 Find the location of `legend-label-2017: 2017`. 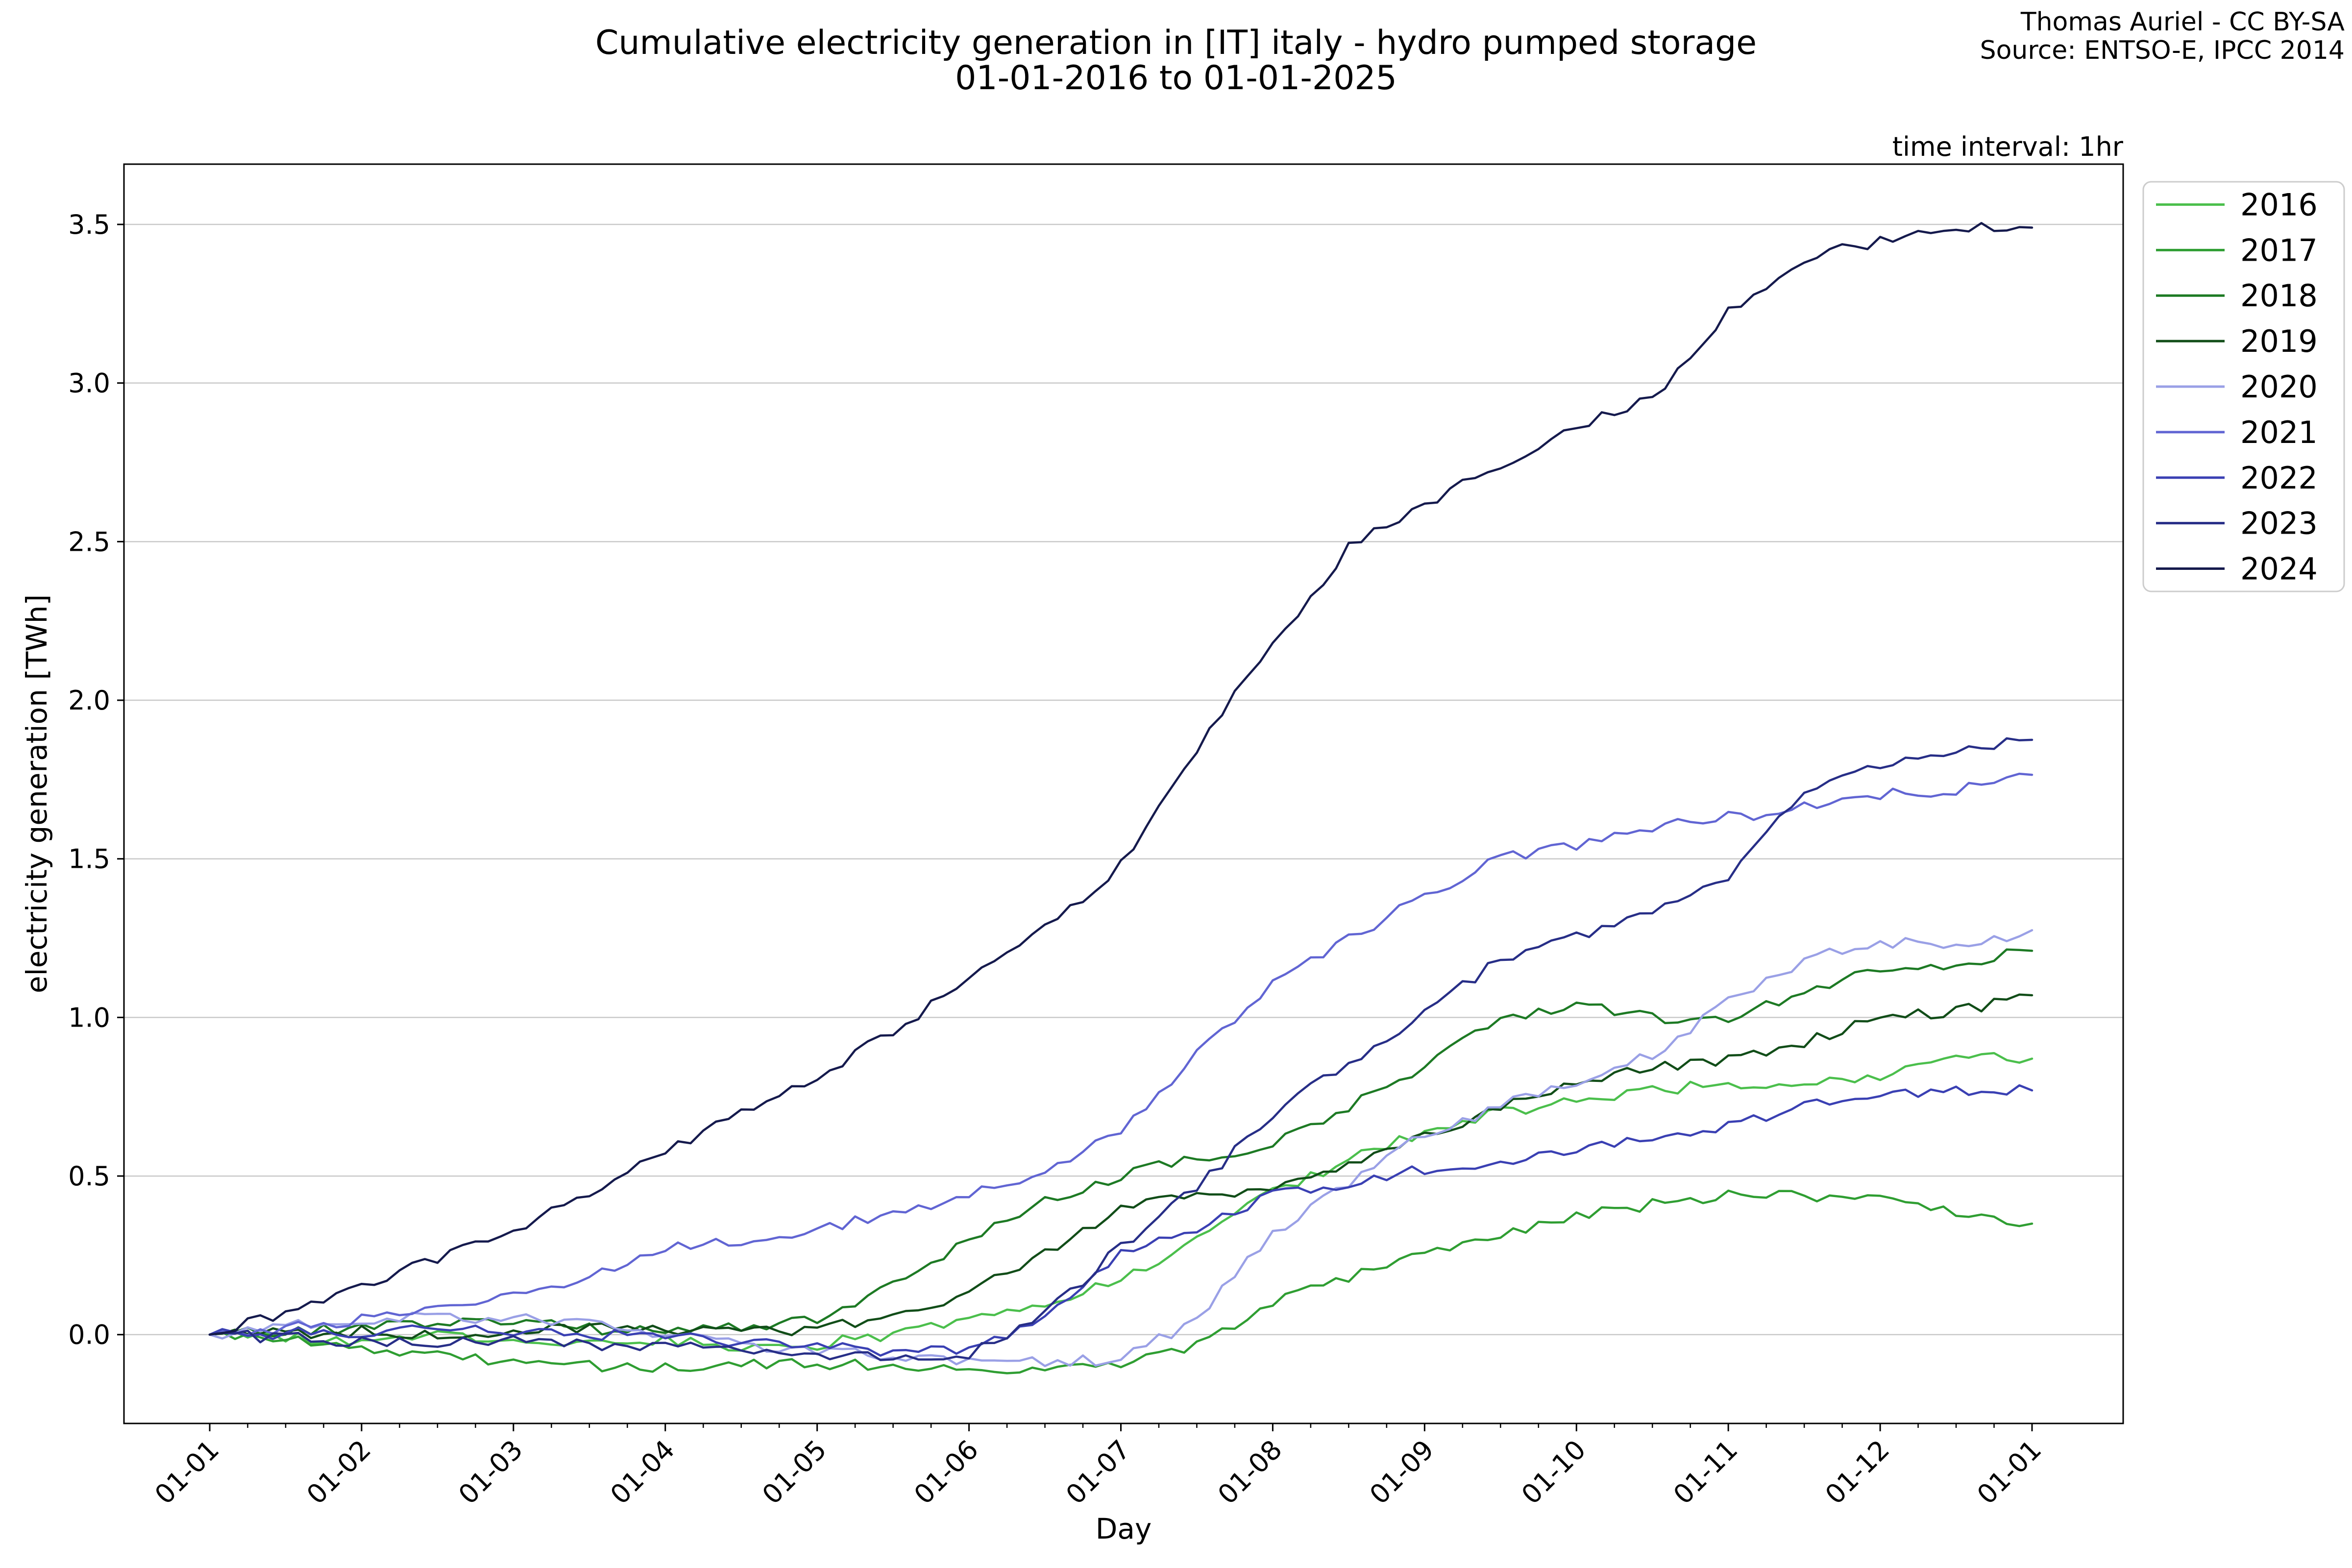

legend-label-2017: 2017 is located at coordinates (2279, 250).